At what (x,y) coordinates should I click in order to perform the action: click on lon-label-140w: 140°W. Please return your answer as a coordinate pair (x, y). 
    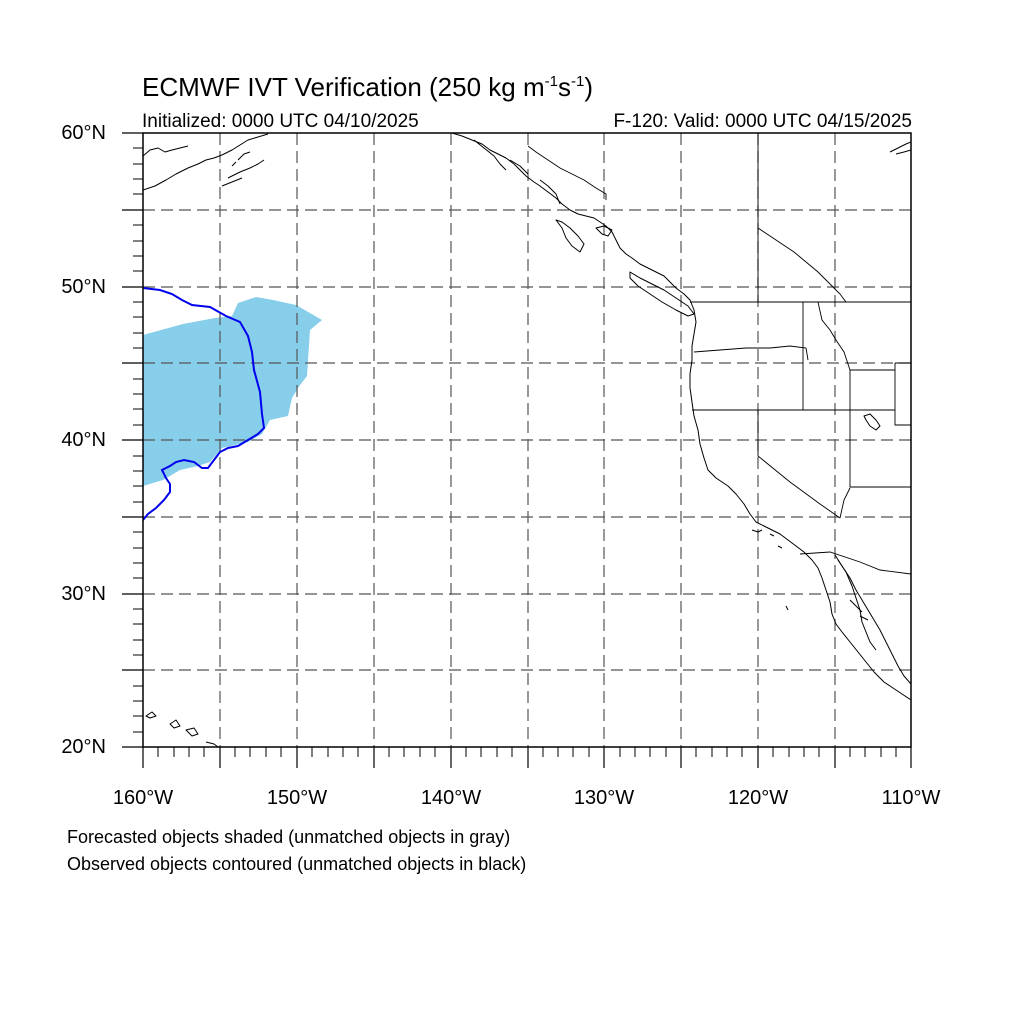
    Looking at the image, I should click on (451, 798).